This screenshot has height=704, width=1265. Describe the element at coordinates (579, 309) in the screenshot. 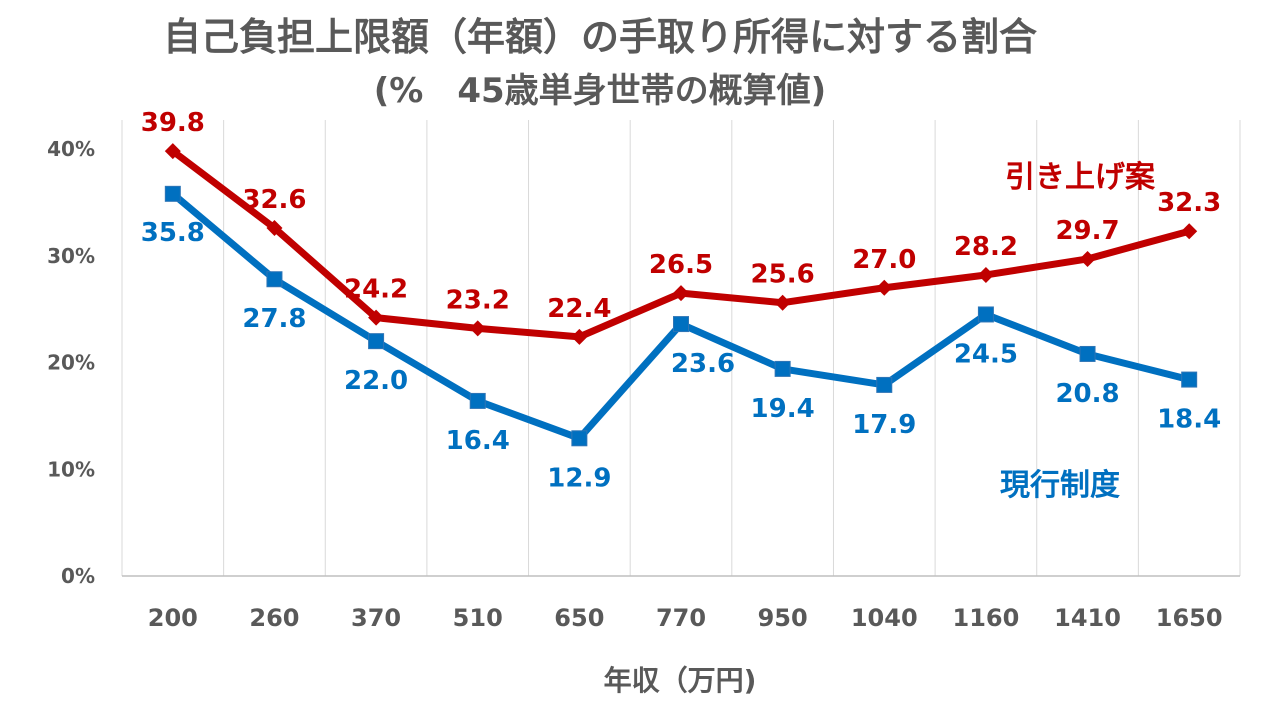

I see `data-label: 22.4` at that location.